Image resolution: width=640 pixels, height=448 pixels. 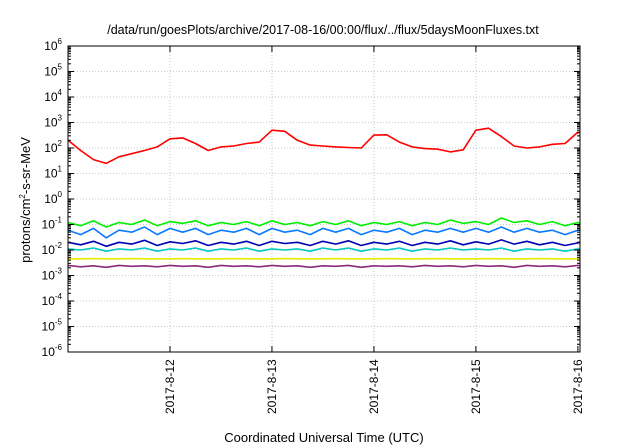 I want to click on y-tick-exponent: 5, so click(x=60, y=67).